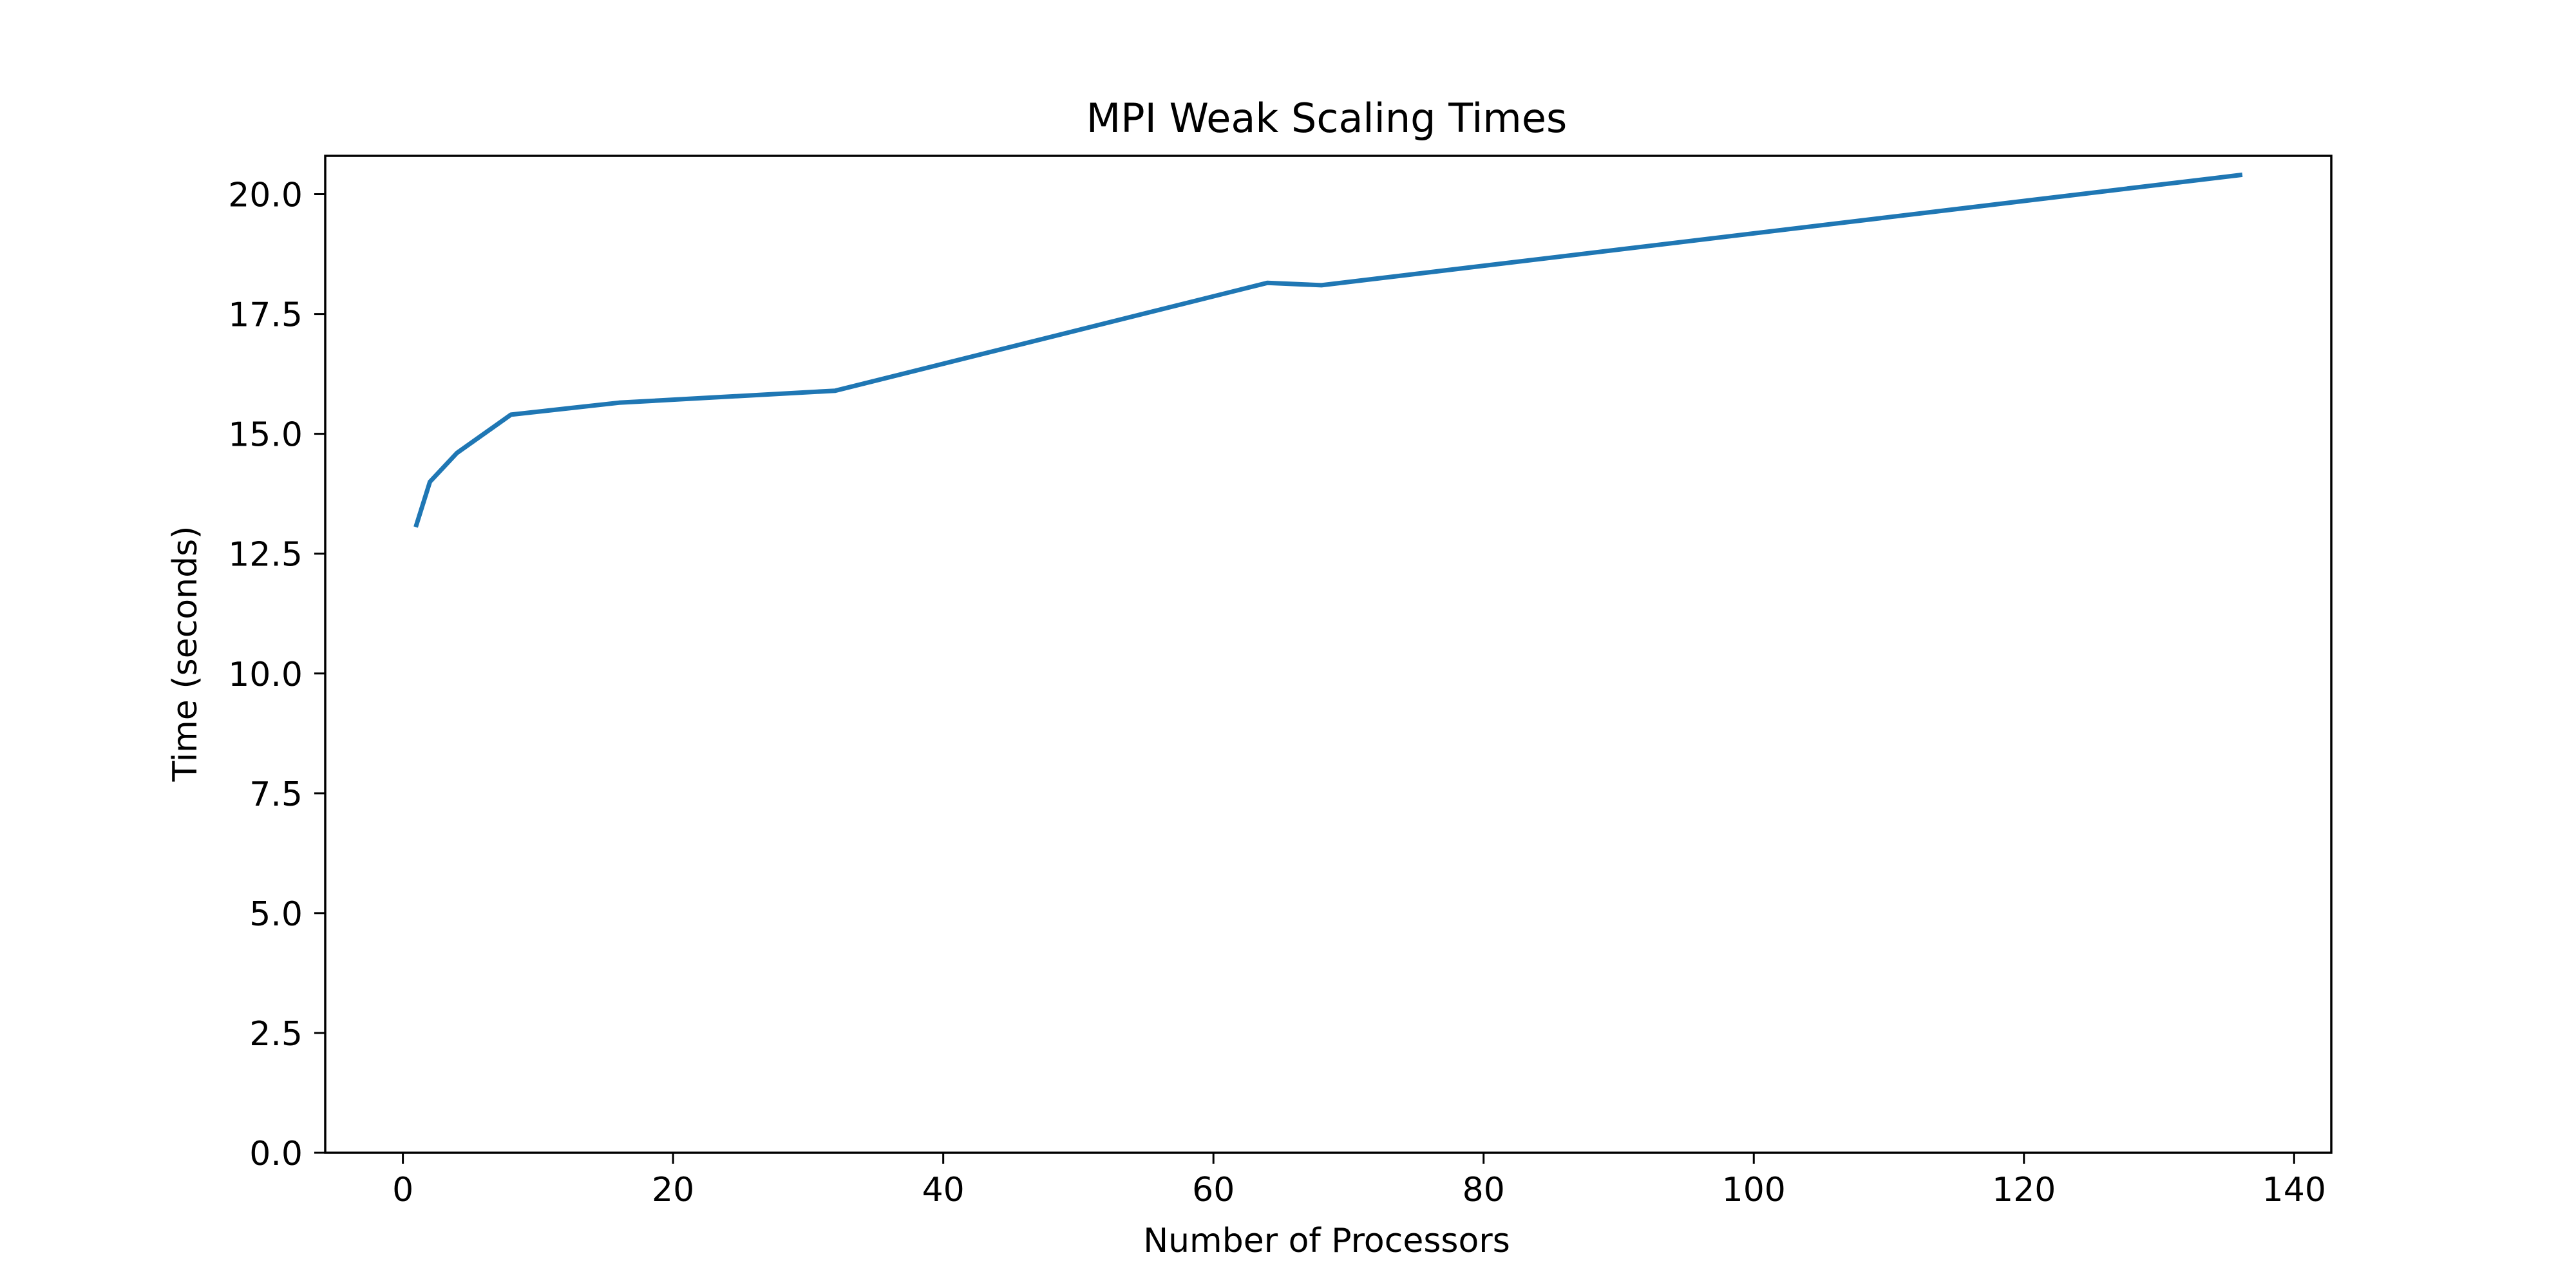 The height and width of the screenshot is (1288, 2576). What do you see at coordinates (276, 1034) in the screenshot?
I see `y-tick-label: 2.5` at bounding box center [276, 1034].